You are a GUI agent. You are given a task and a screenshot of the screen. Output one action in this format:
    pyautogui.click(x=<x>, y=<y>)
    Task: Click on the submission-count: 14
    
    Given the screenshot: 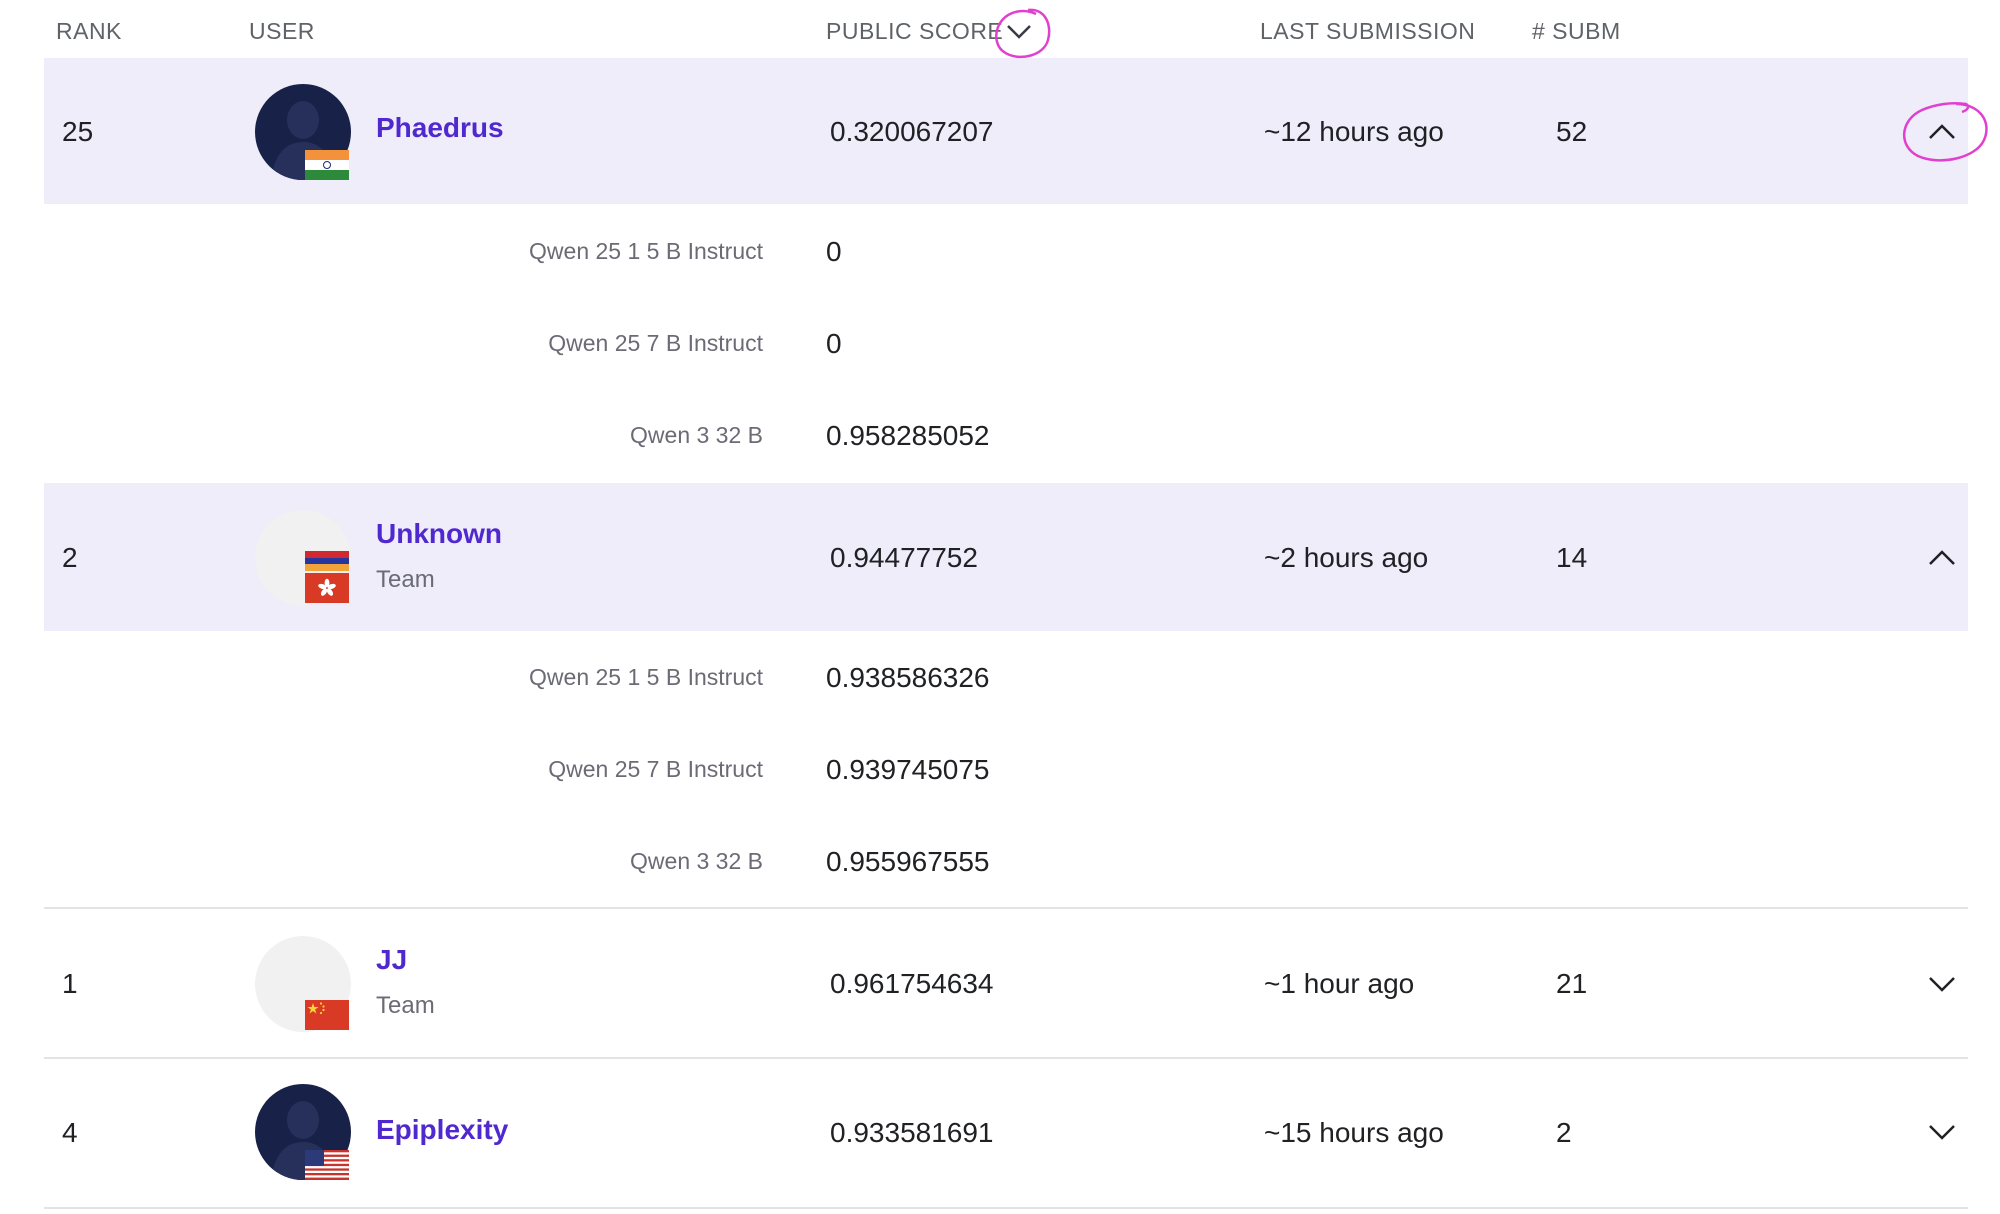 What is the action you would take?
    pyautogui.click(x=1572, y=557)
    